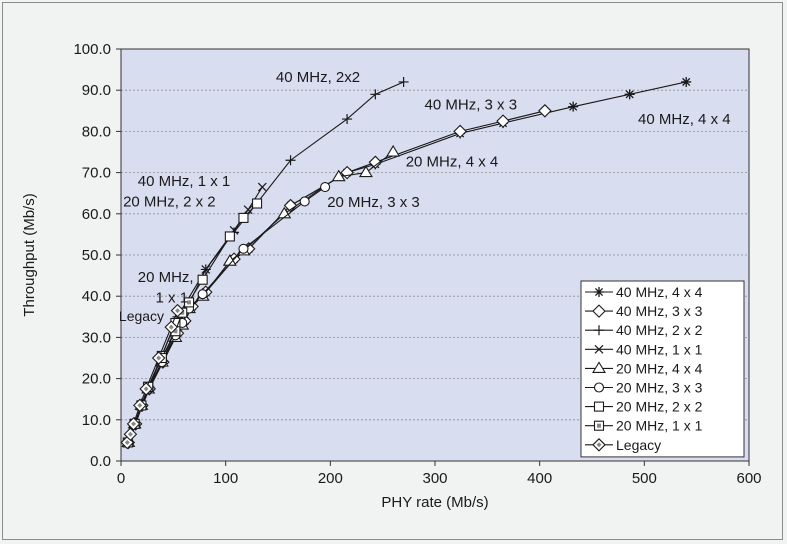 The width and height of the screenshot is (787, 544). Describe the element at coordinates (96, 255) in the screenshot. I see `y-tick-label: 50.0` at that location.